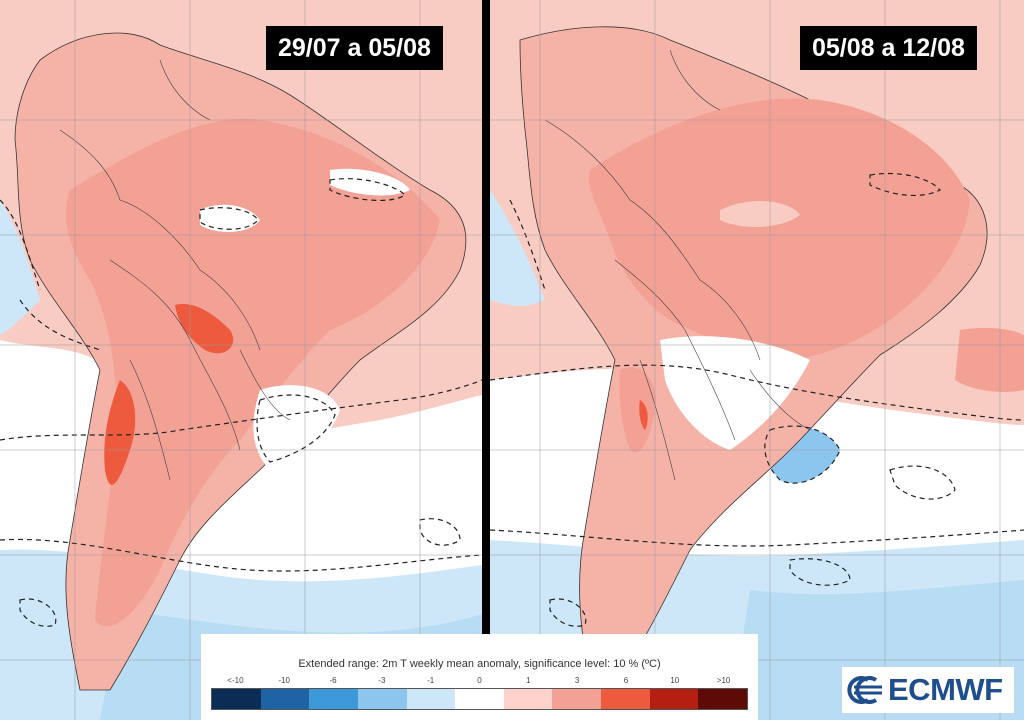  I want to click on legend-color-bar, so click(479, 699).